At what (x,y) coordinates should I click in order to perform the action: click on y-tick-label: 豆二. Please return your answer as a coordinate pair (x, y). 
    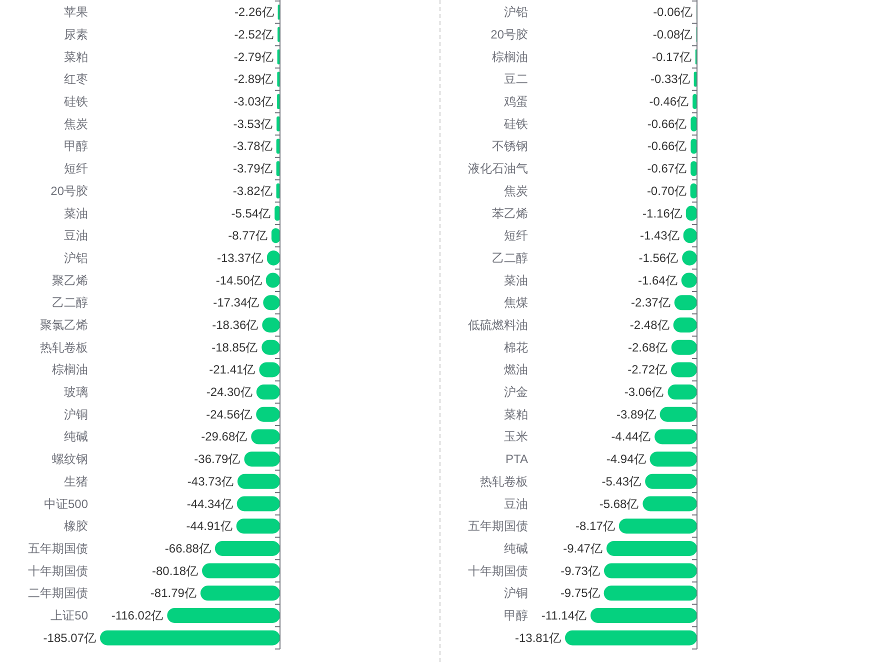
    Looking at the image, I should click on (516, 79).